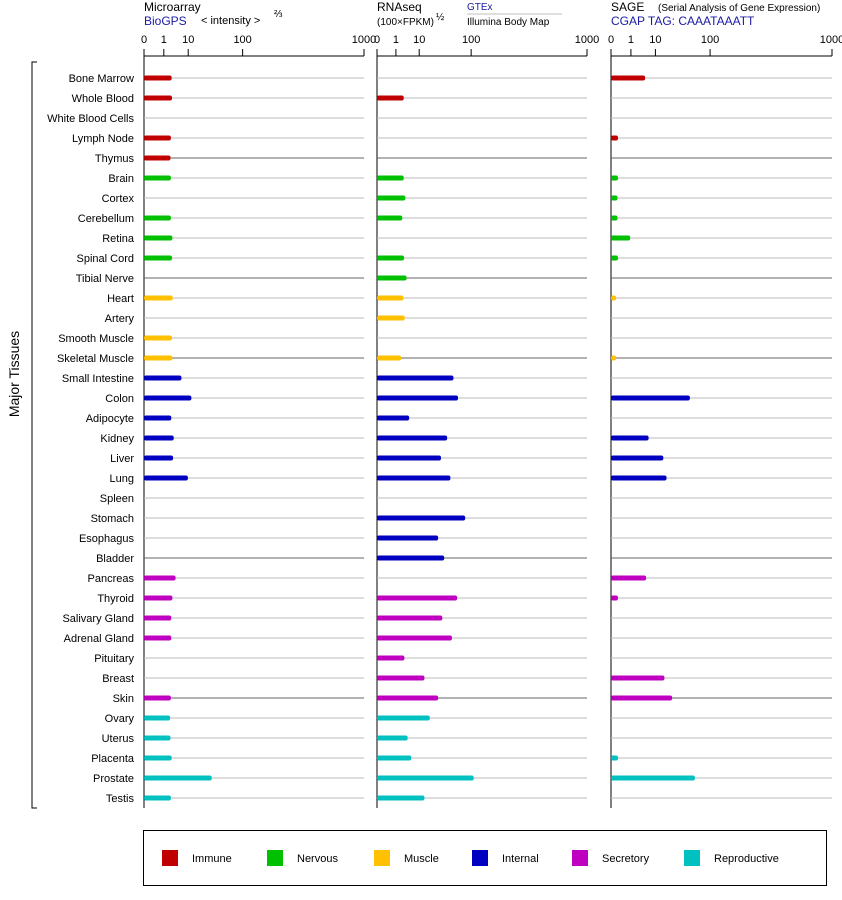 This screenshot has width=842, height=900. What do you see at coordinates (421, 859) in the screenshot?
I see `legend-label: Muscle` at bounding box center [421, 859].